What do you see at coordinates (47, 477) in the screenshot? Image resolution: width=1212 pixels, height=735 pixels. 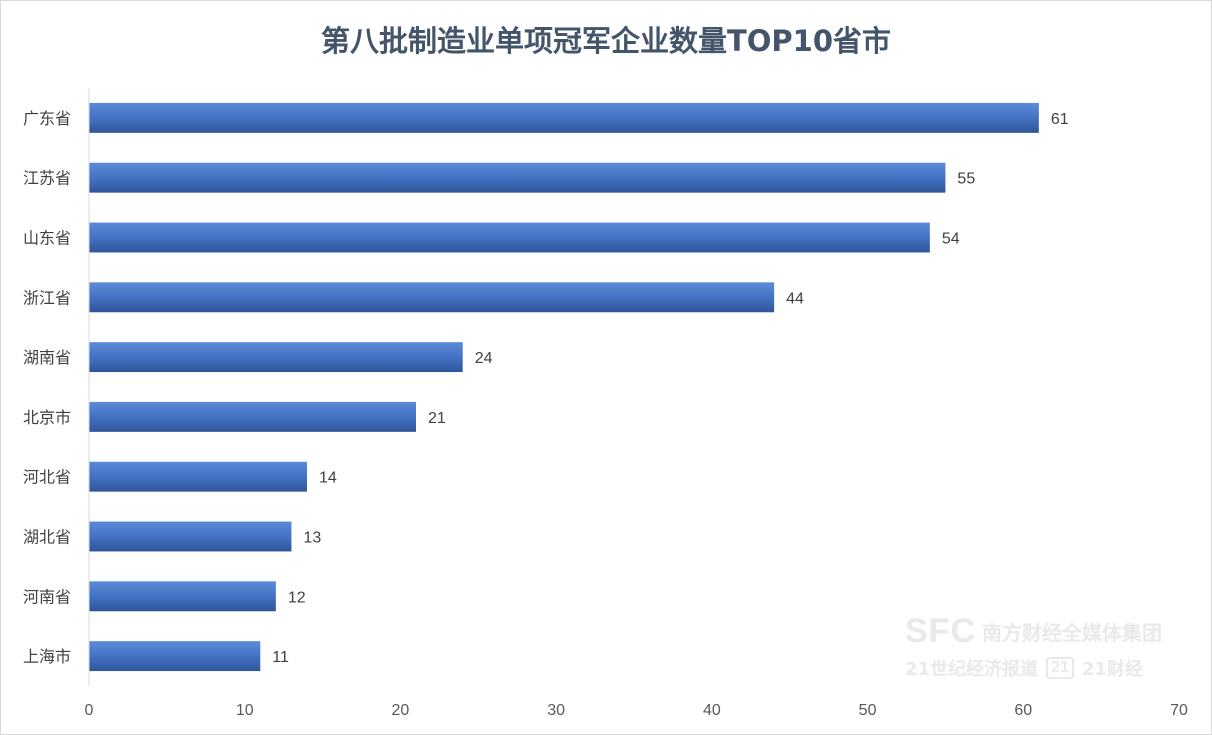 I see `category-label: 河北省` at bounding box center [47, 477].